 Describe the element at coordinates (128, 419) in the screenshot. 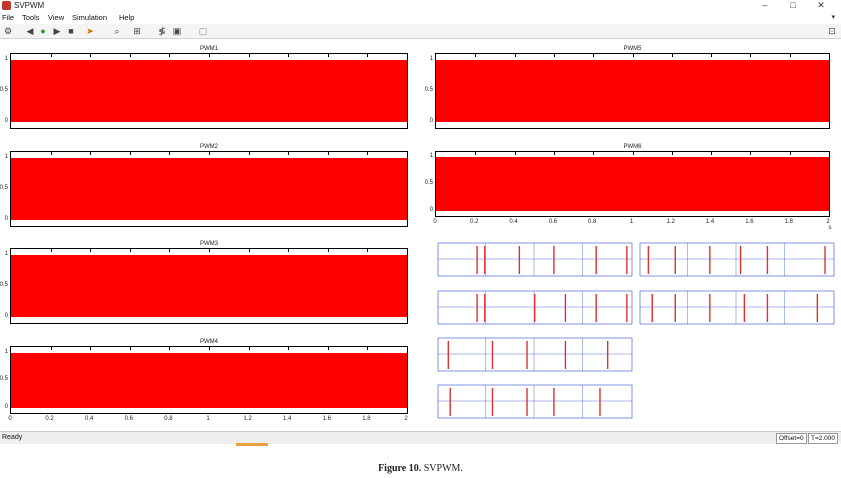

I see `x-tick-label: 0.6` at that location.